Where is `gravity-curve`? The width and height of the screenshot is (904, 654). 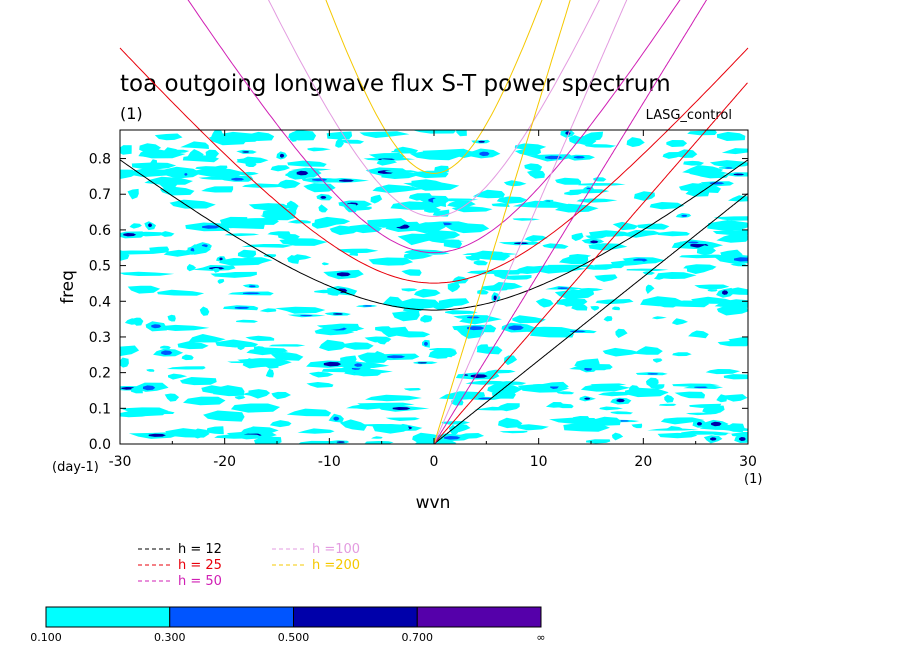 gravity-curve is located at coordinates (433, 108).